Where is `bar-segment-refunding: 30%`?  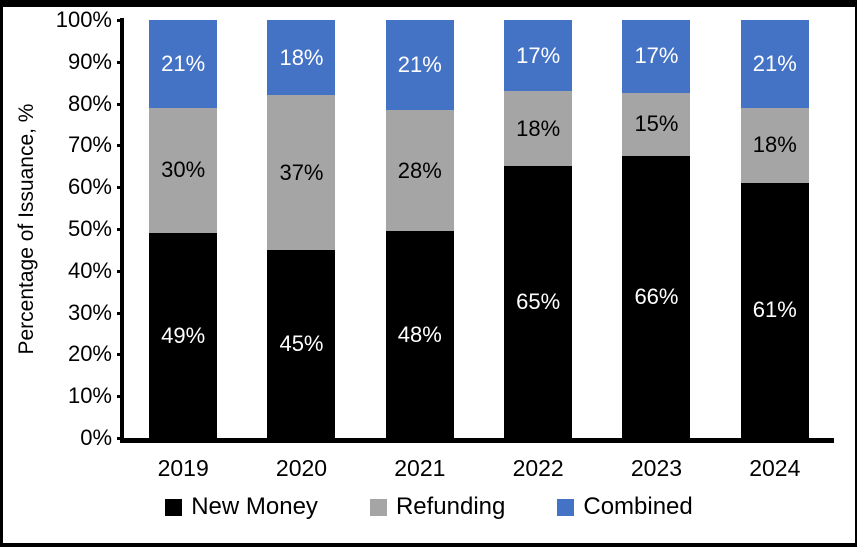
bar-segment-refunding: 30% is located at coordinates (183, 170).